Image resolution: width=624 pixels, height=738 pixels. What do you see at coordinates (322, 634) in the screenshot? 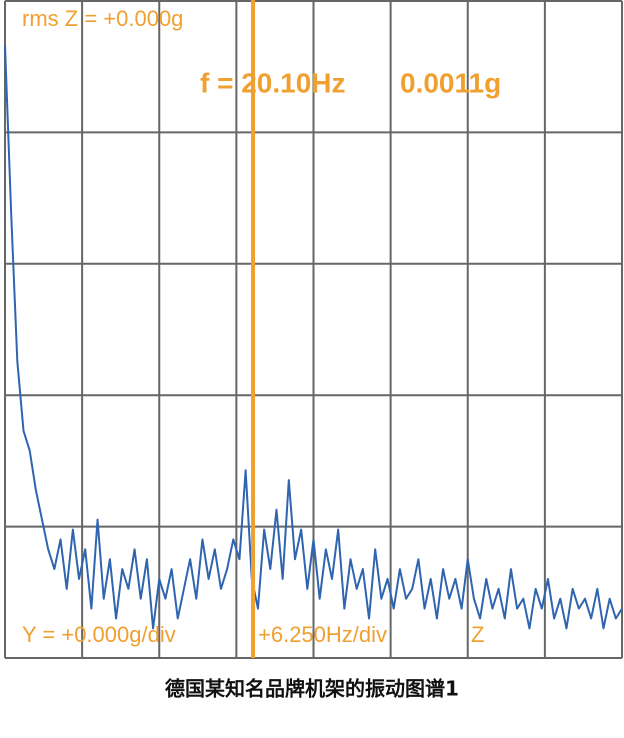
I see `x-scale-label: +6.250Hz/div` at bounding box center [322, 634].